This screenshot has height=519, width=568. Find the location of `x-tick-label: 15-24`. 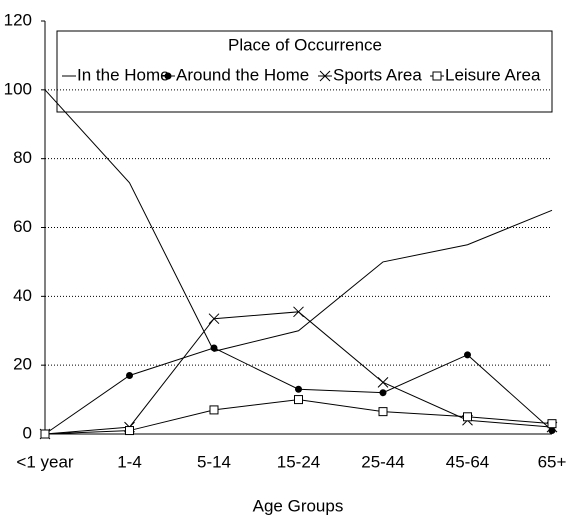

x-tick-label: 15-24 is located at coordinates (298, 461).